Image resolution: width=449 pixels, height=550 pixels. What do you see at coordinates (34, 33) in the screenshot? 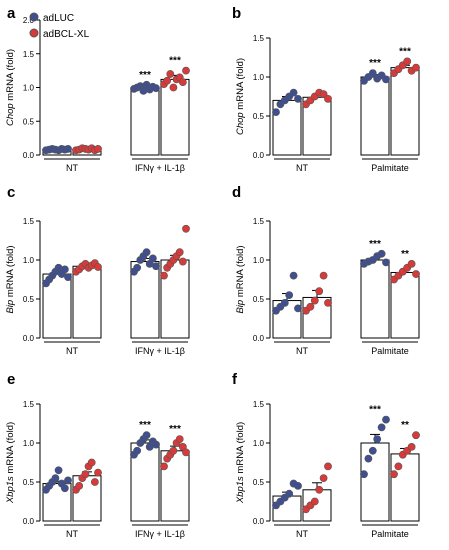
I see `legend-marker-adbcl-xl` at bounding box center [34, 33].